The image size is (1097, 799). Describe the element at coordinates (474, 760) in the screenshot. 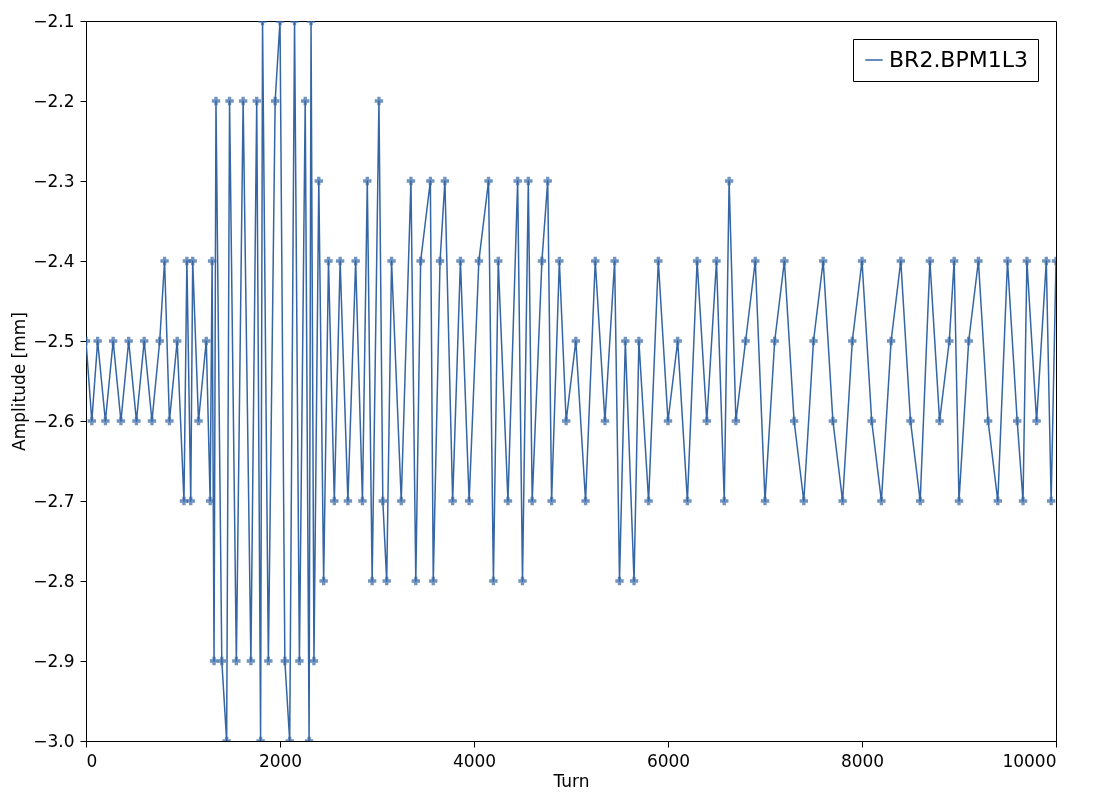

I see `x-tick-label: 4000` at that location.